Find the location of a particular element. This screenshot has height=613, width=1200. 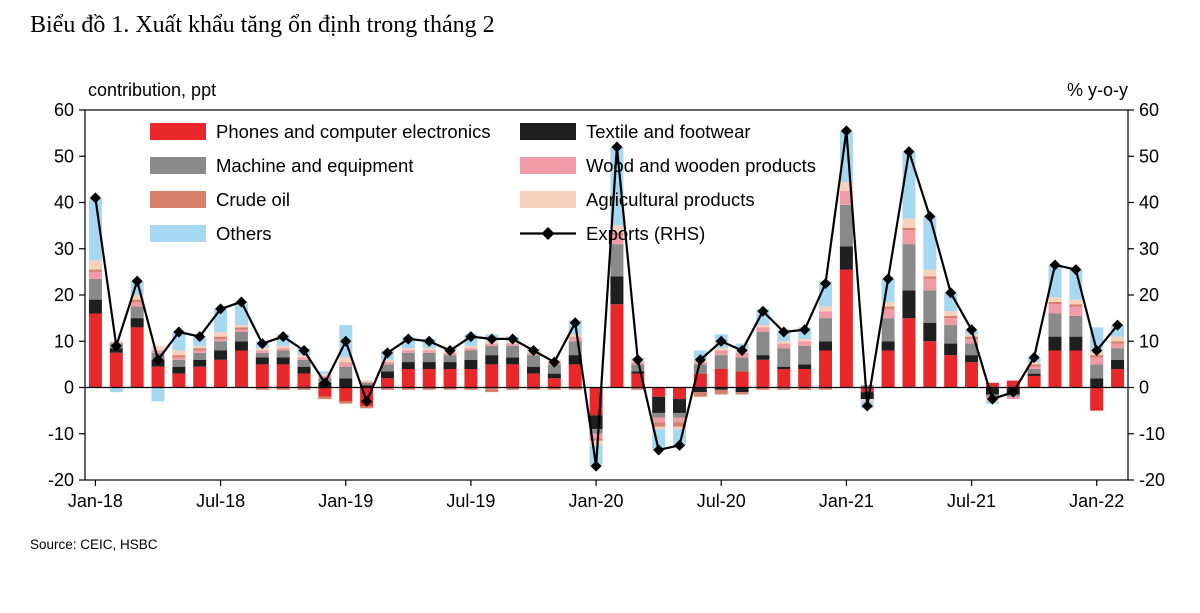

legend-label: Agricultural products is located at coordinates (670, 199).